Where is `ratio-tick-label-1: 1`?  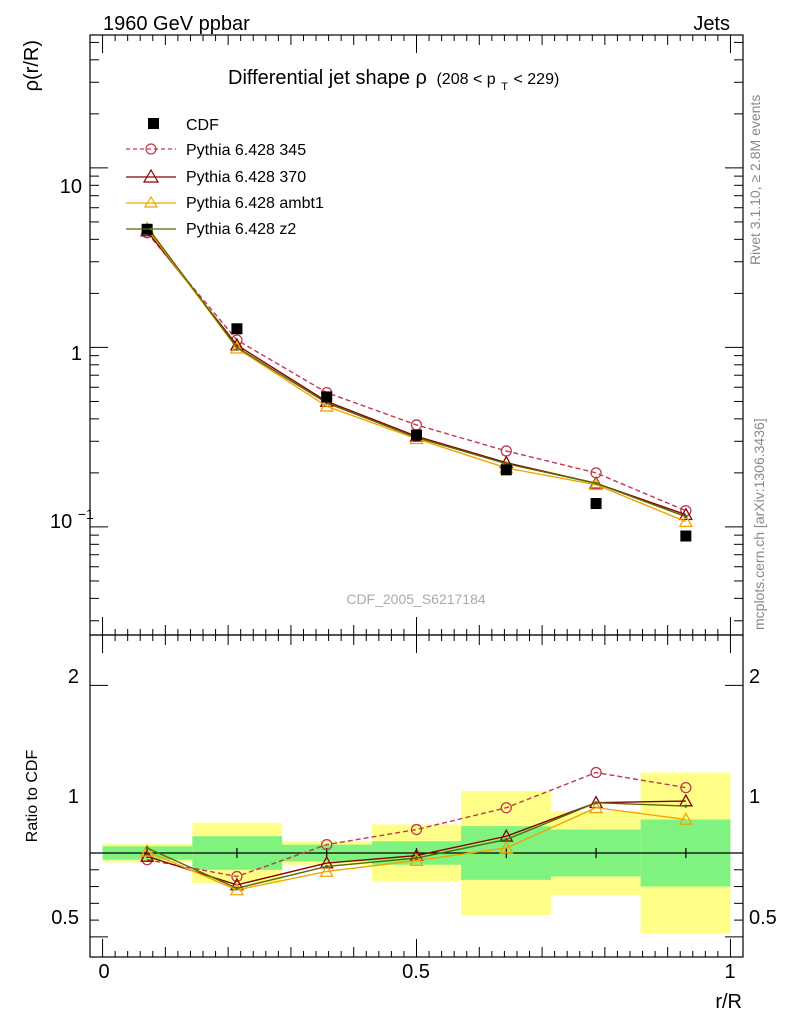 ratio-tick-label-1: 1 is located at coordinates (73, 797).